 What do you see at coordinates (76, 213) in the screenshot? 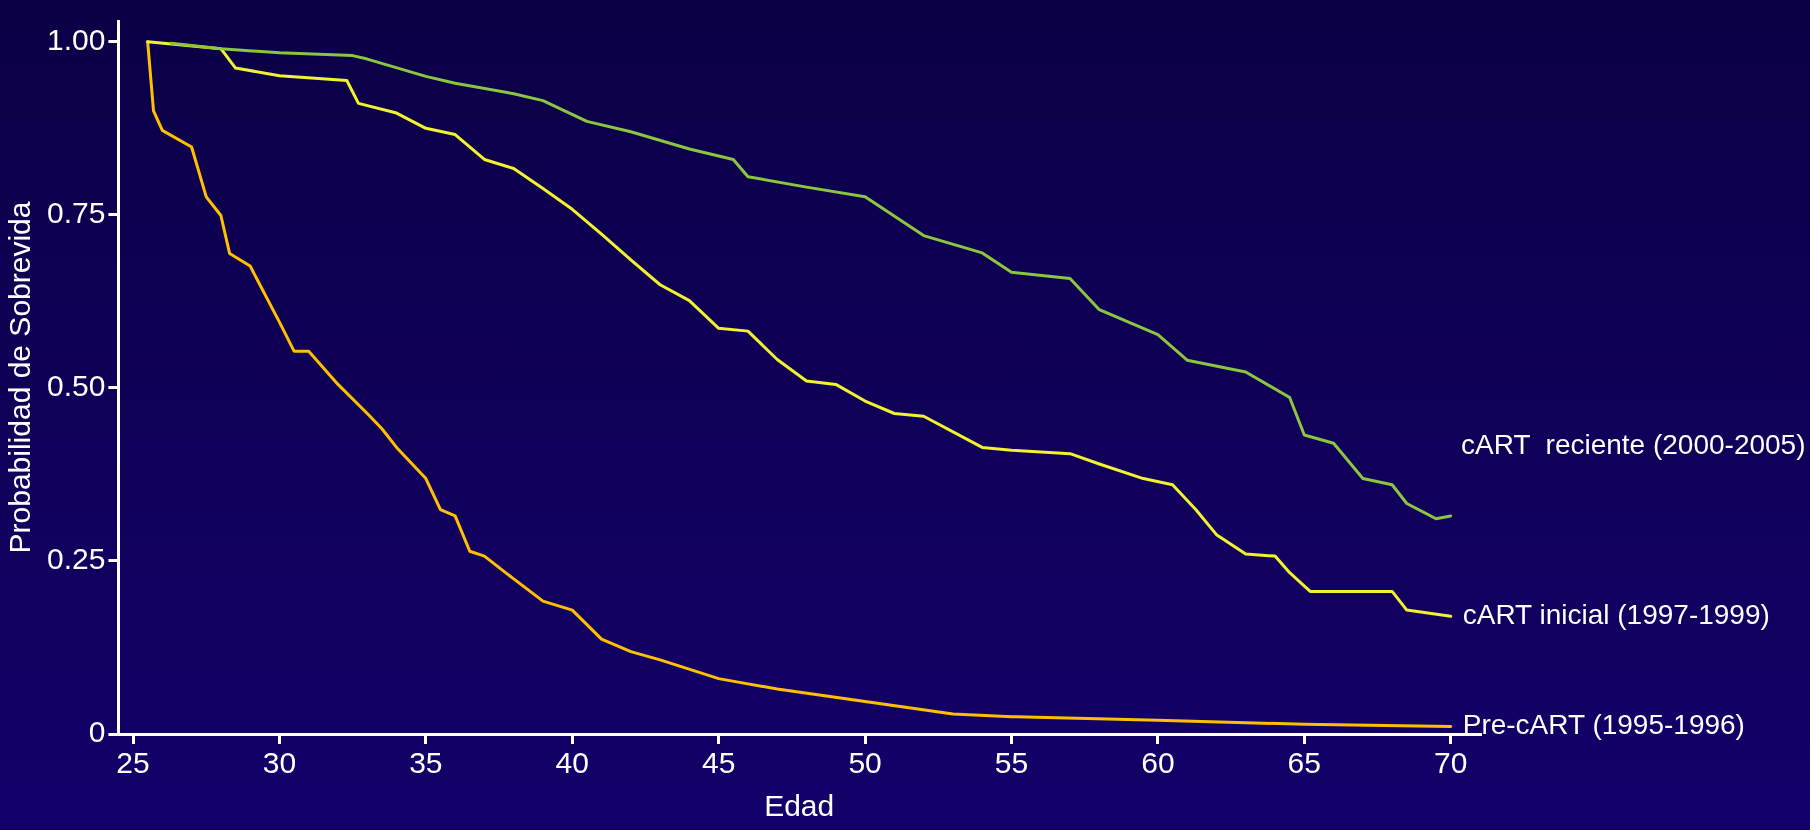
I see `y-tick-label: 0.75` at bounding box center [76, 213].